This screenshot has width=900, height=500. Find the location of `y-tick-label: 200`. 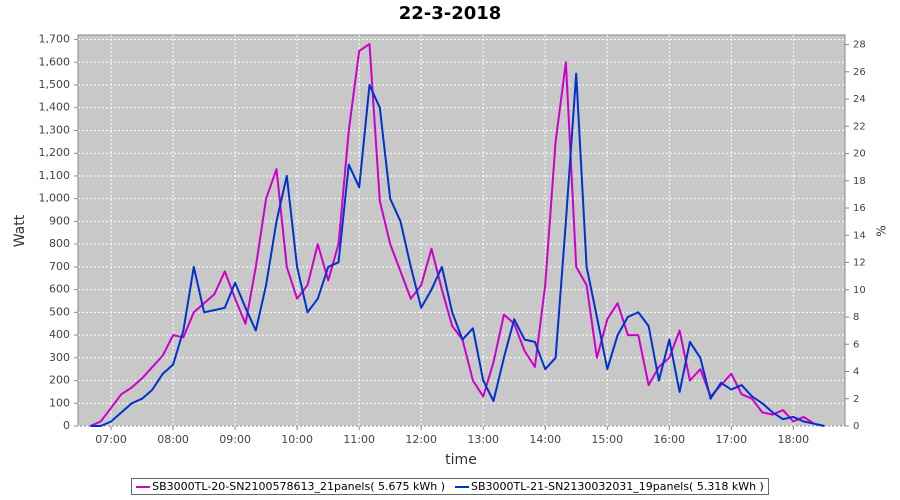

y-tick-label: 200 is located at coordinates (59, 380).